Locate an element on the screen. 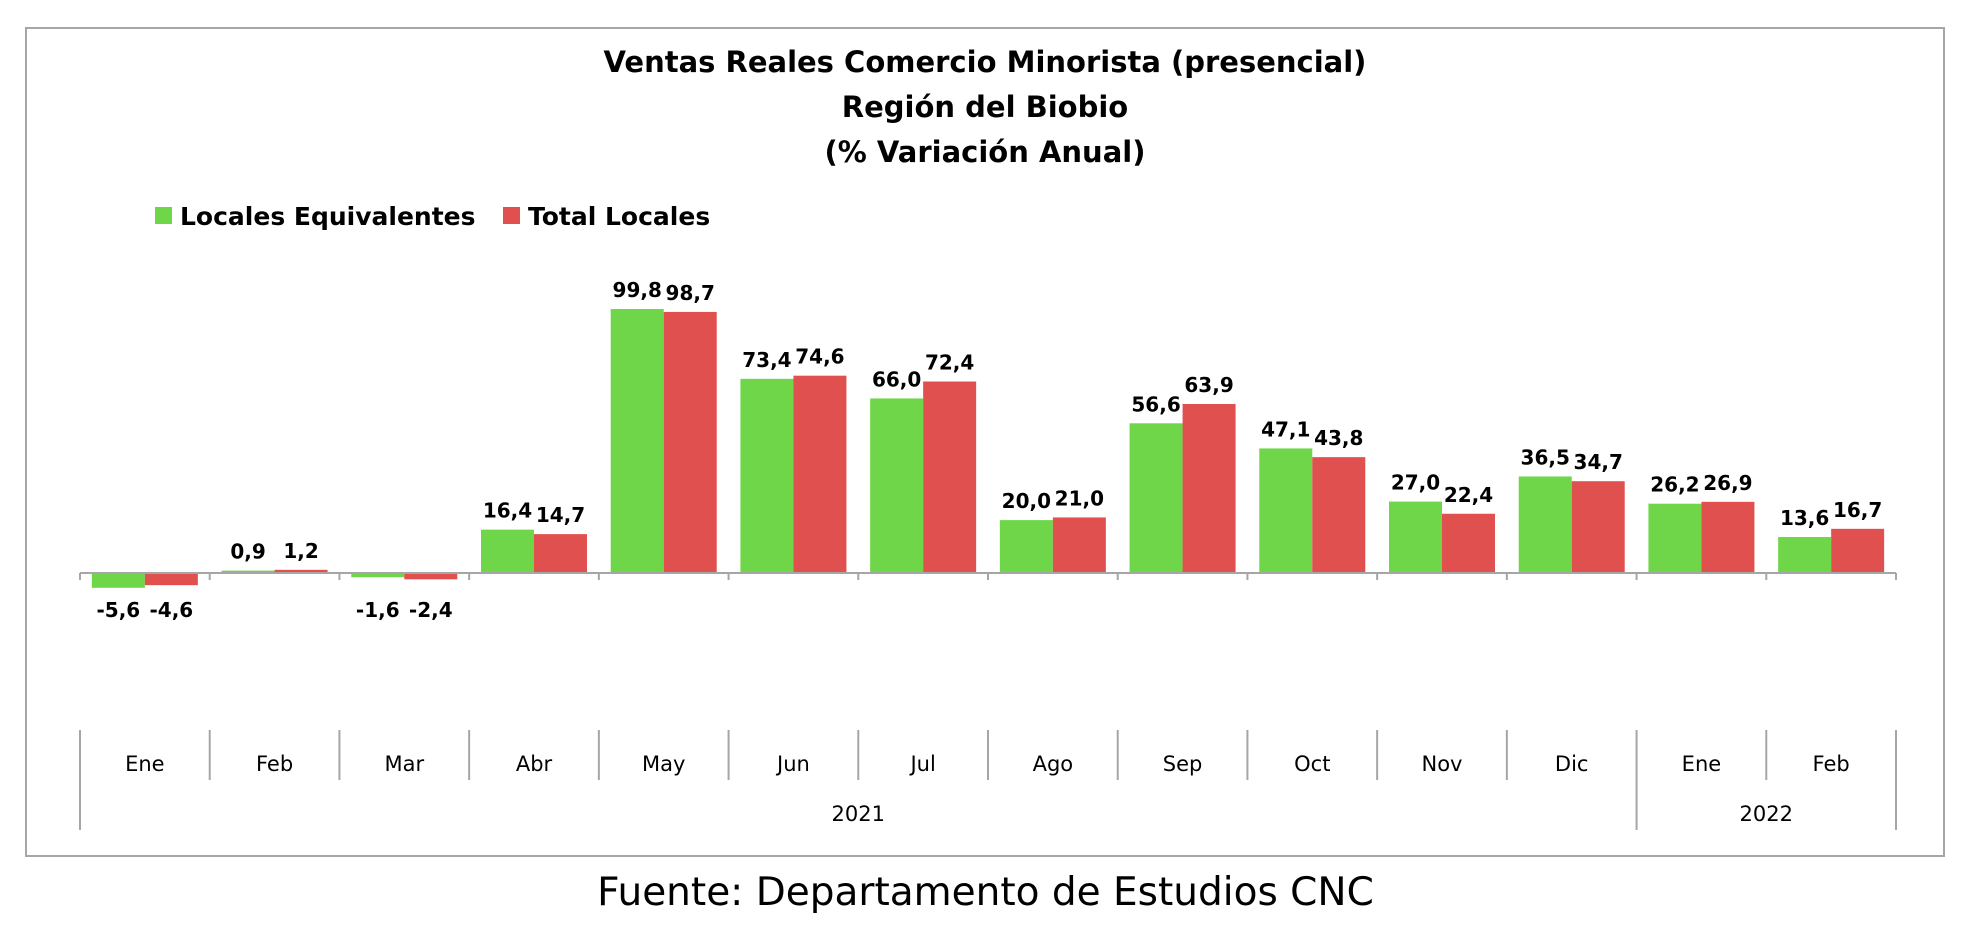  data-label-locales-equivalentes-13: 13,6 is located at coordinates (1804, 518).